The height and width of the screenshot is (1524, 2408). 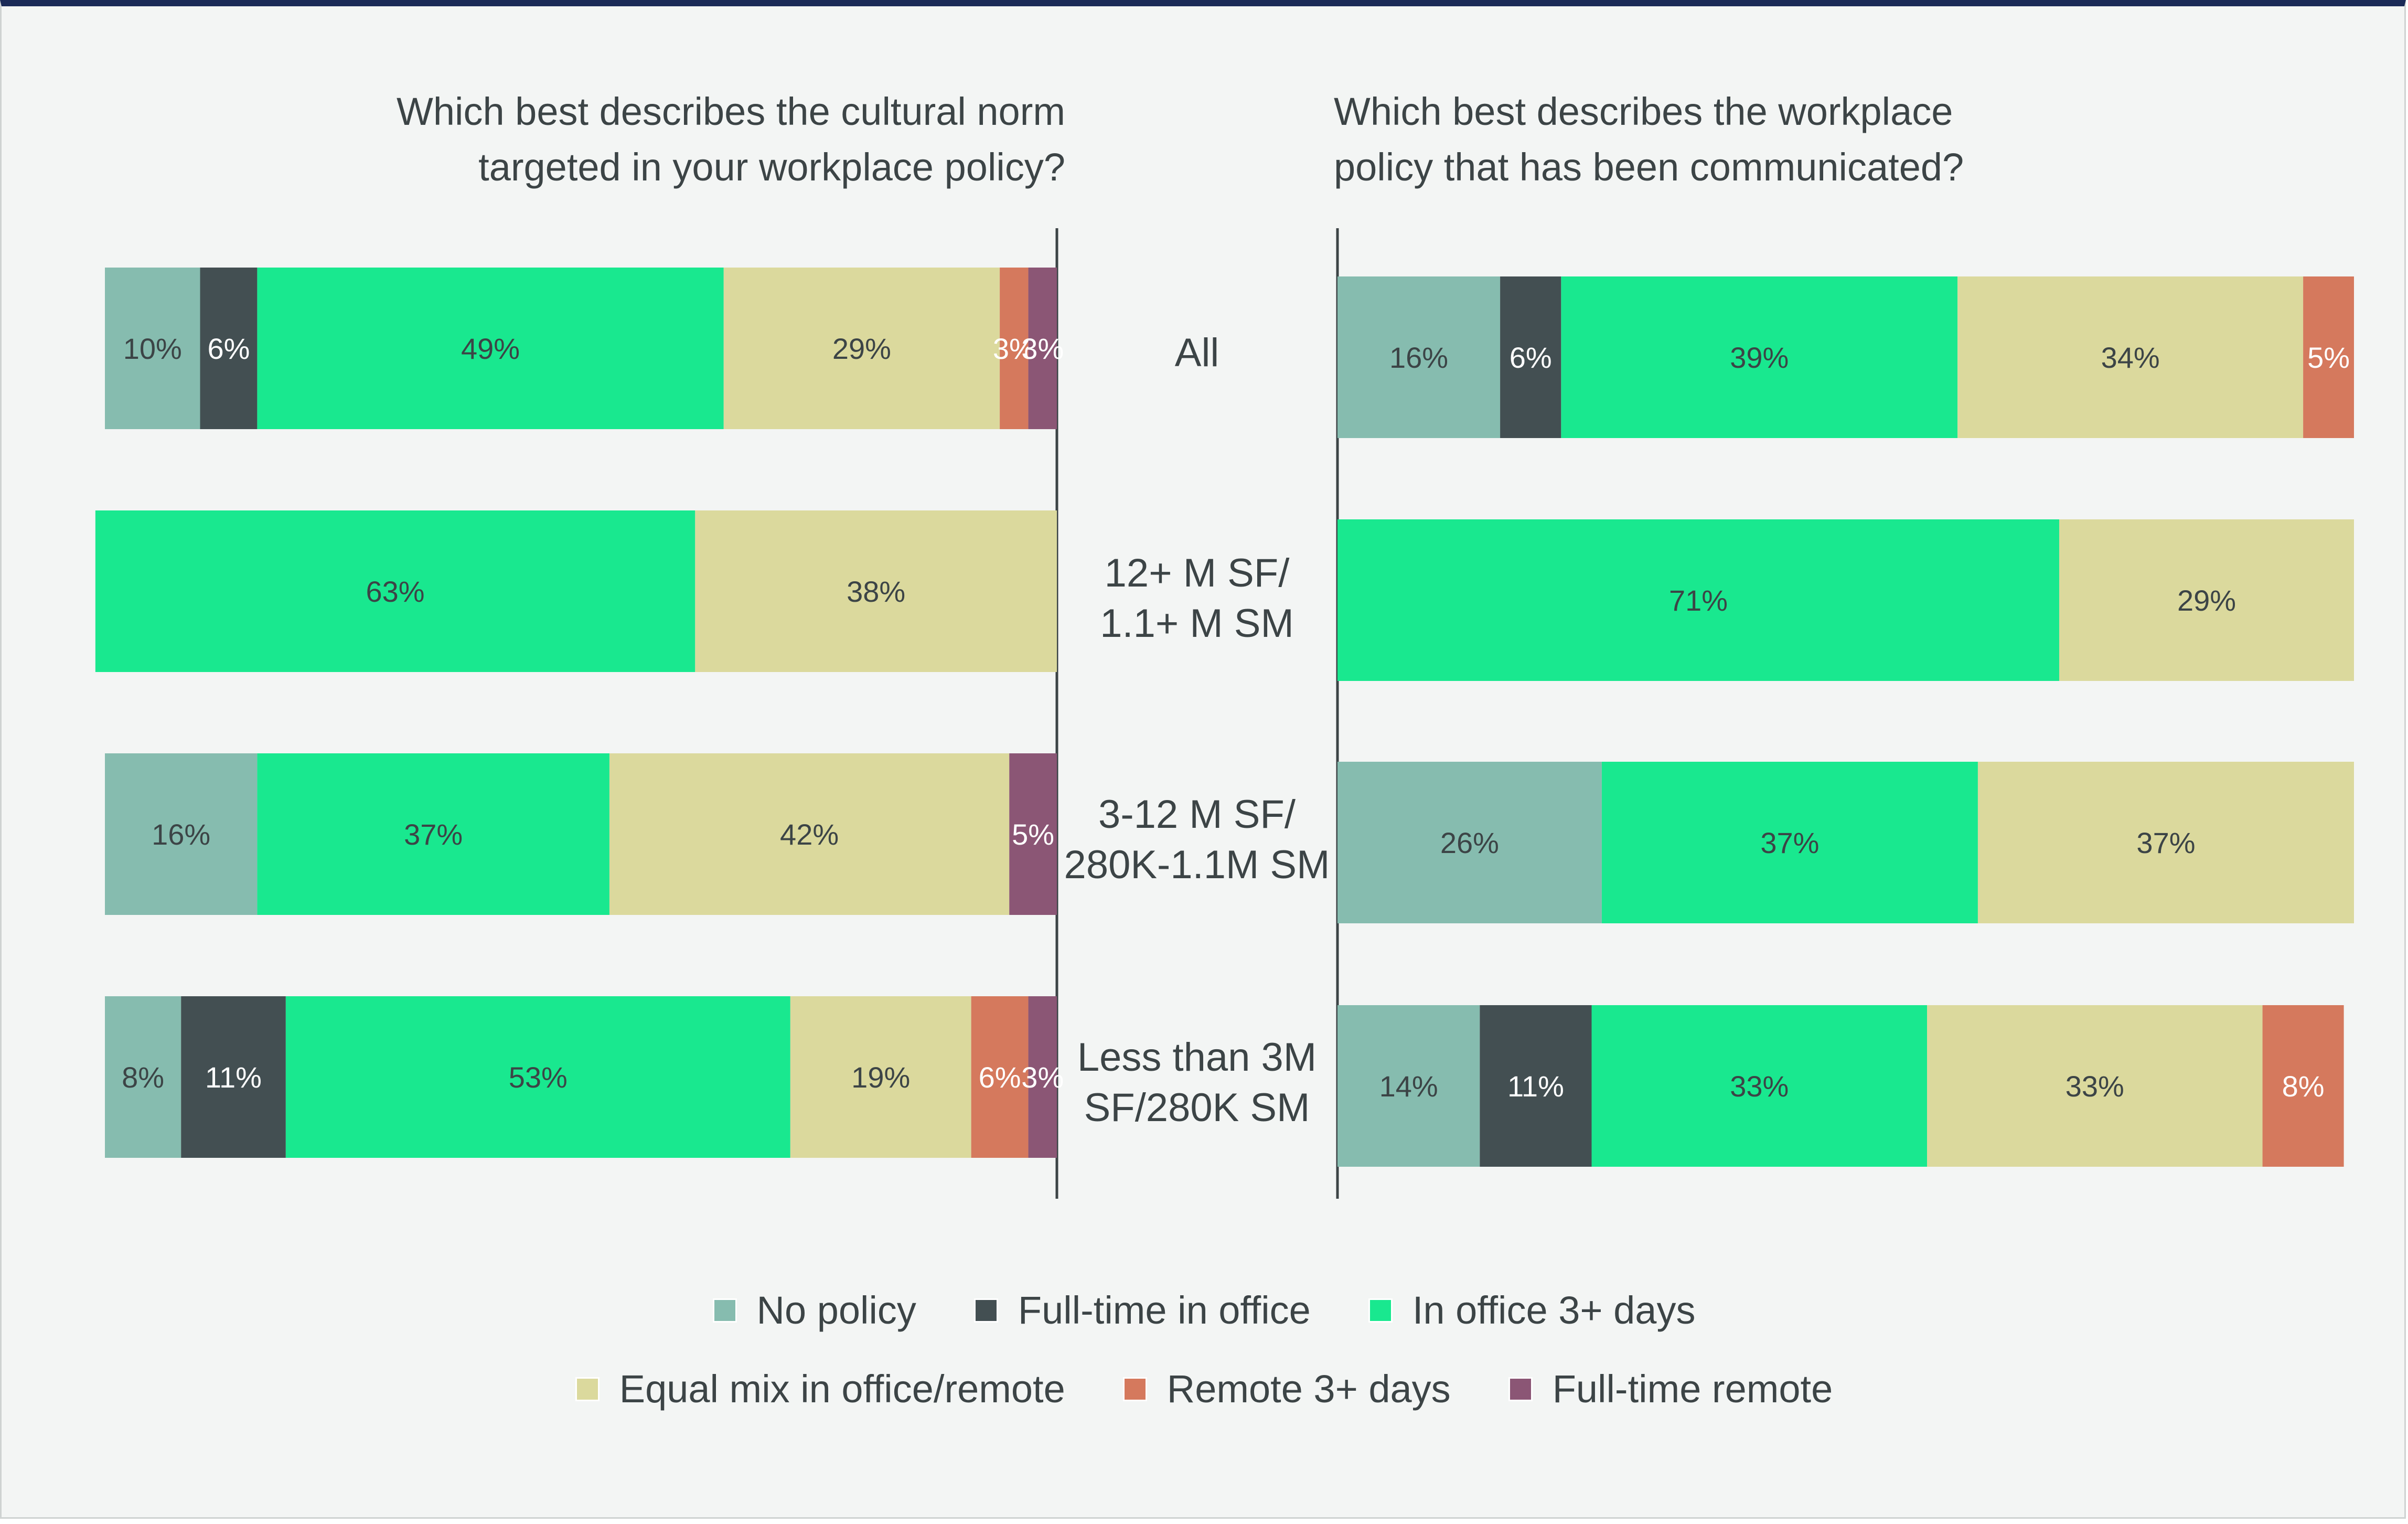 I want to click on data-label: 34%, so click(x=2130, y=357).